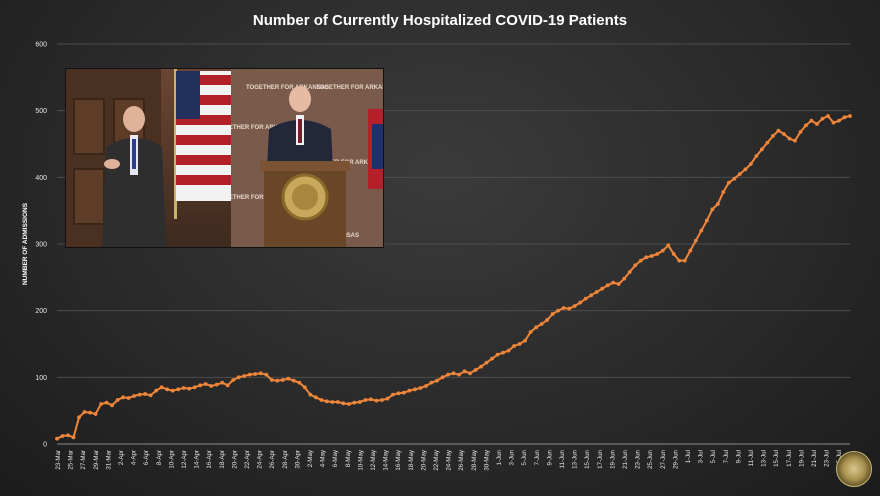 This screenshot has height=496, width=880. I want to click on x-tick-label: 18-Apr, so click(222, 459).